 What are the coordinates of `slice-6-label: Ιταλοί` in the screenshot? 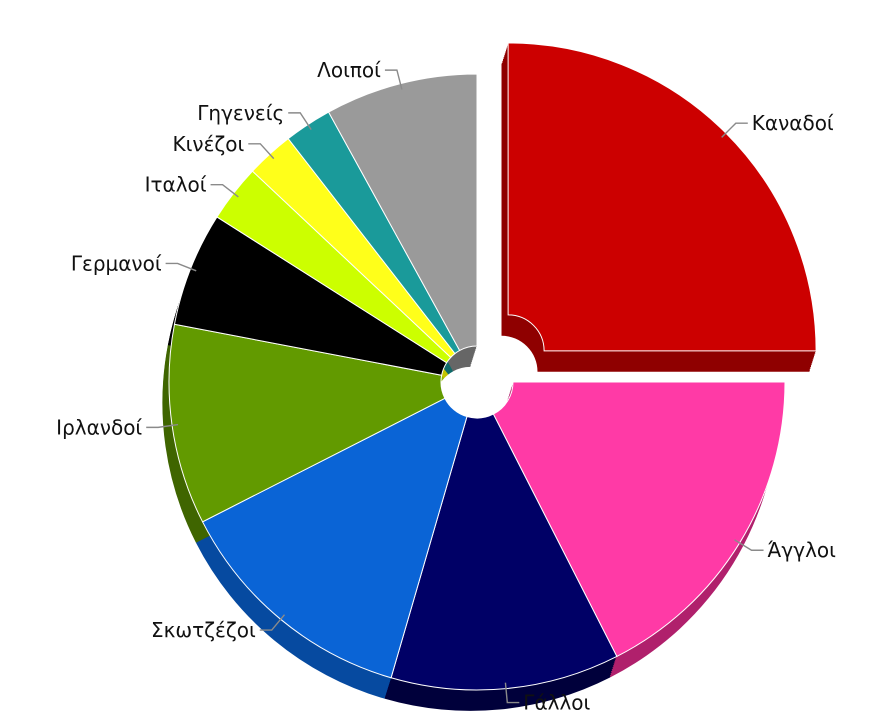 It's located at (176, 185).